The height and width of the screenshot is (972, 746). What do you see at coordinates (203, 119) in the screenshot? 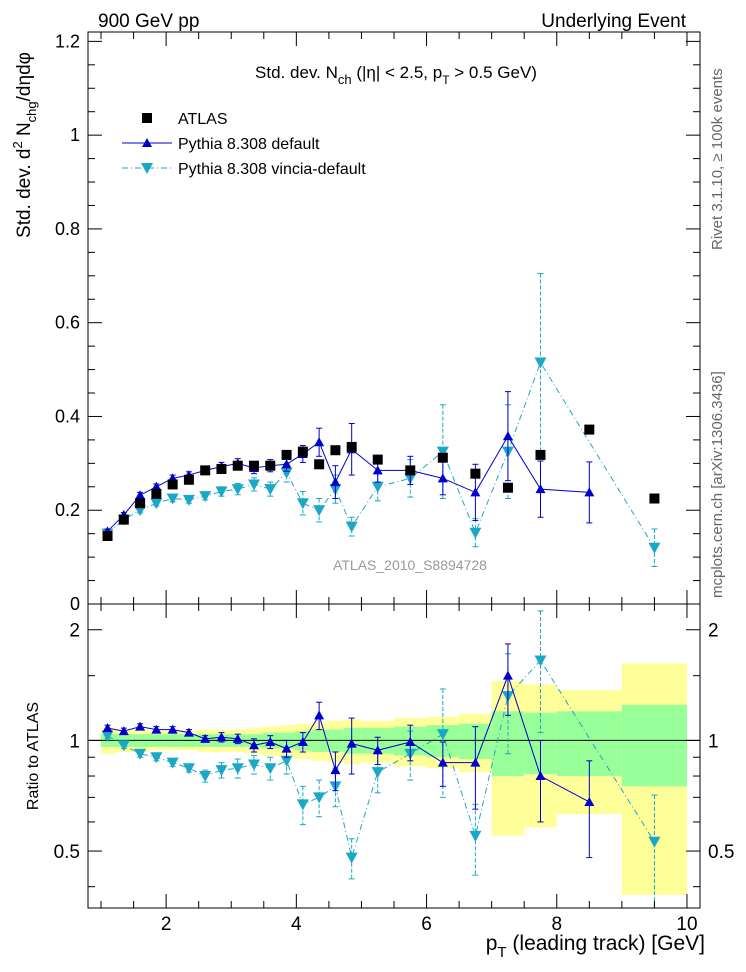
I see `legend-label: ATLAS` at bounding box center [203, 119].